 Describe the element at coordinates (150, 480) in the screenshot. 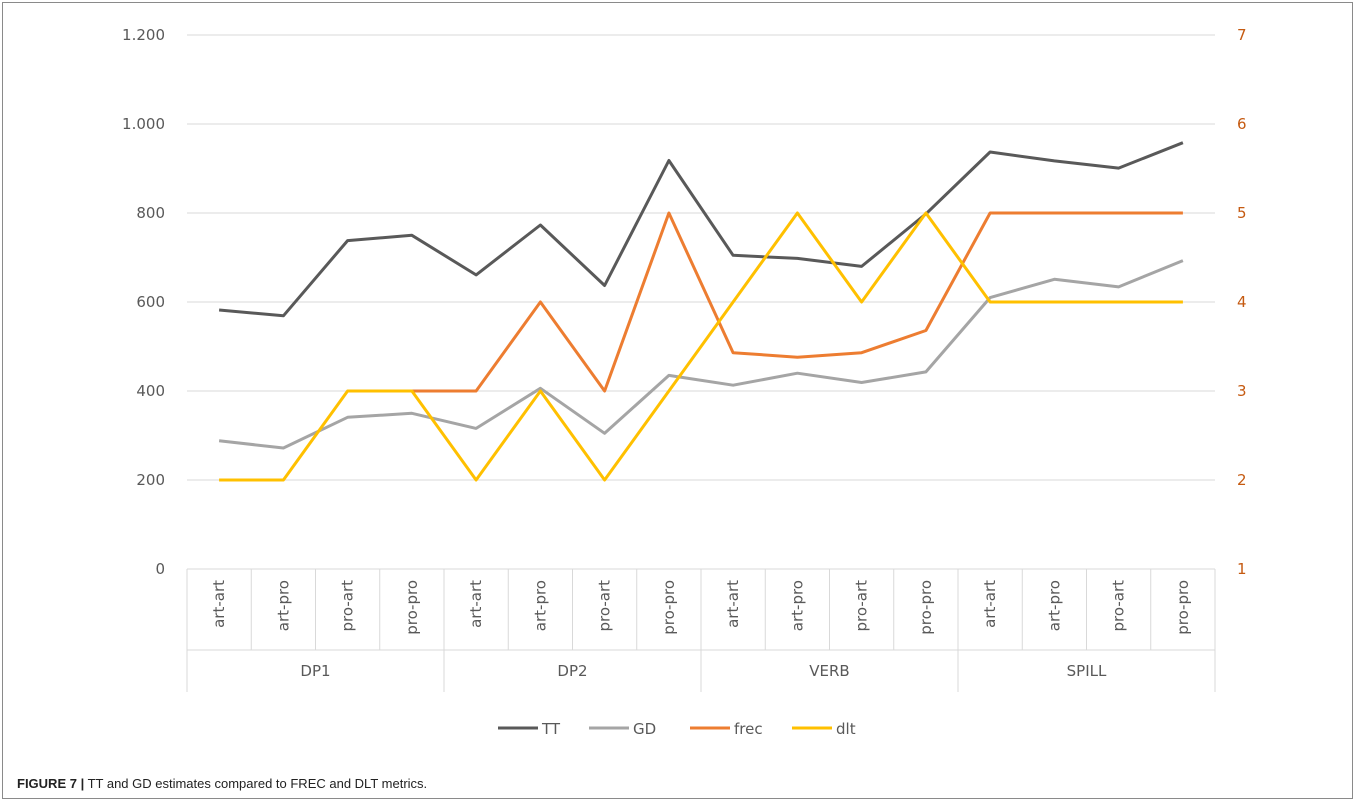

I see `y-left-tick-label: 200` at that location.